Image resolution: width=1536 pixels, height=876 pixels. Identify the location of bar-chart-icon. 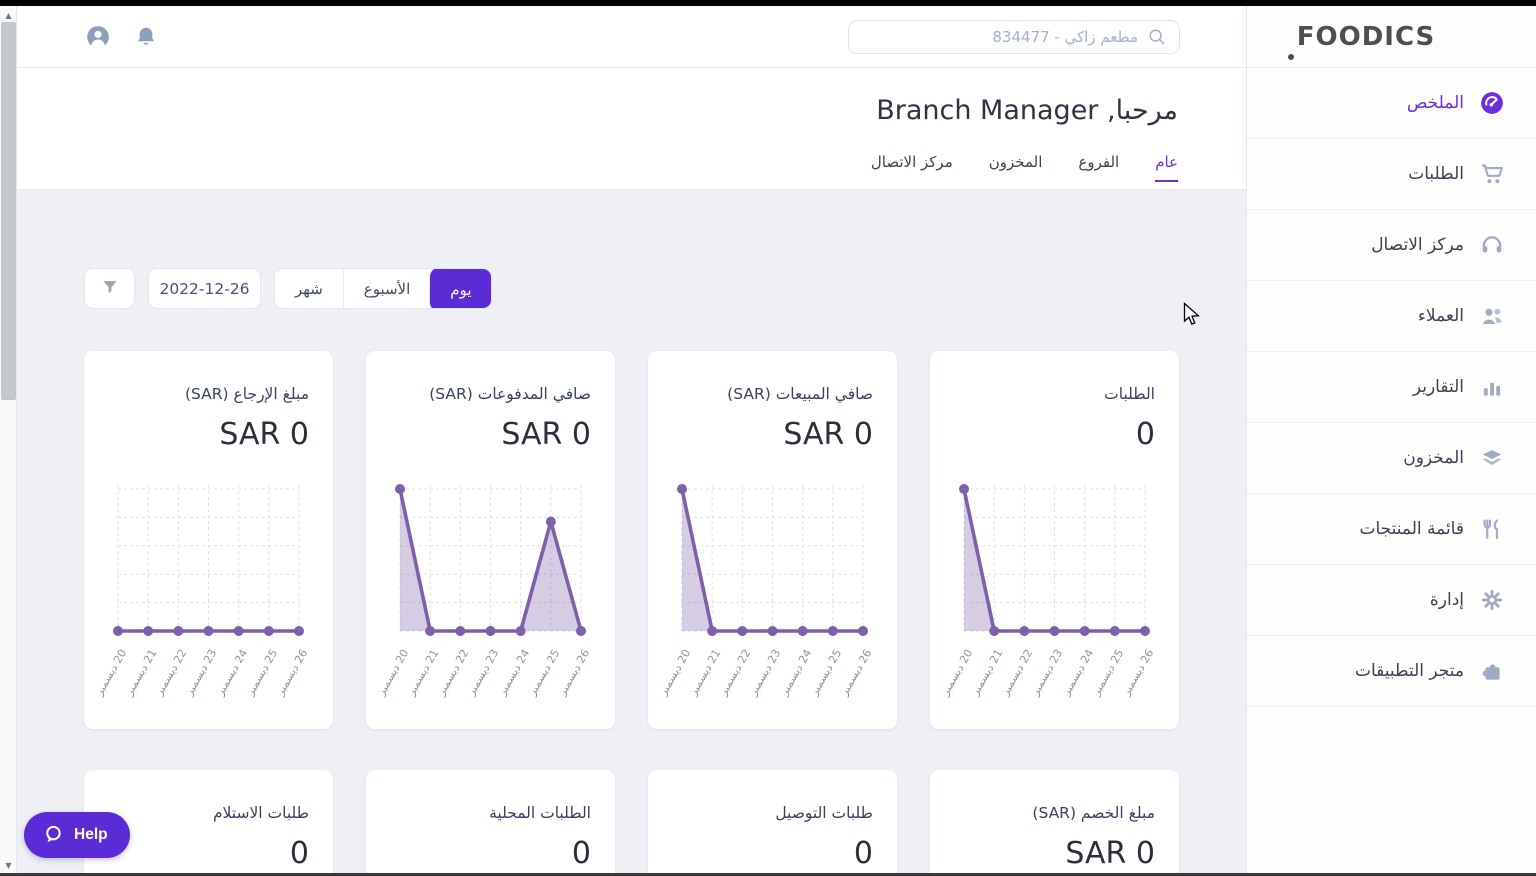
(1492, 387).